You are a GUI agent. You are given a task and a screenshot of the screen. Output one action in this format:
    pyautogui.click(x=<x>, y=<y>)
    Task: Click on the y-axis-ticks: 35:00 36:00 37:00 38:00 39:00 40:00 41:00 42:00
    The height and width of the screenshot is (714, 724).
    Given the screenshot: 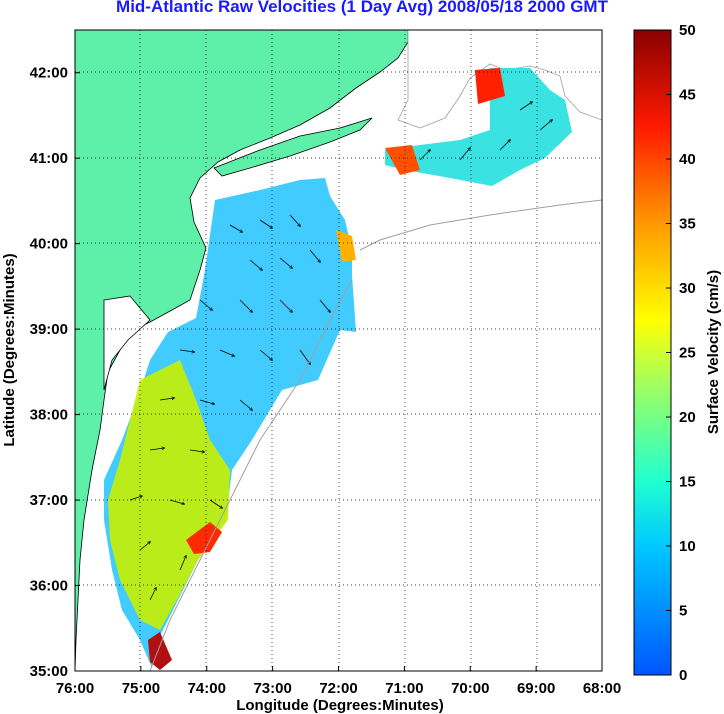 What is the action you would take?
    pyautogui.click(x=55, y=372)
    